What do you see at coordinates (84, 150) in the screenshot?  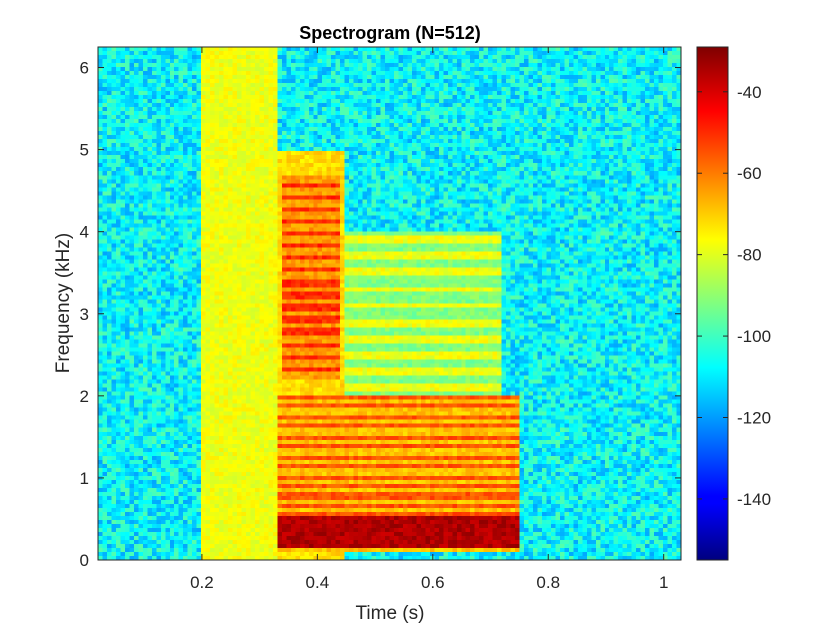 I see `y-tick-label: 5` at bounding box center [84, 150].